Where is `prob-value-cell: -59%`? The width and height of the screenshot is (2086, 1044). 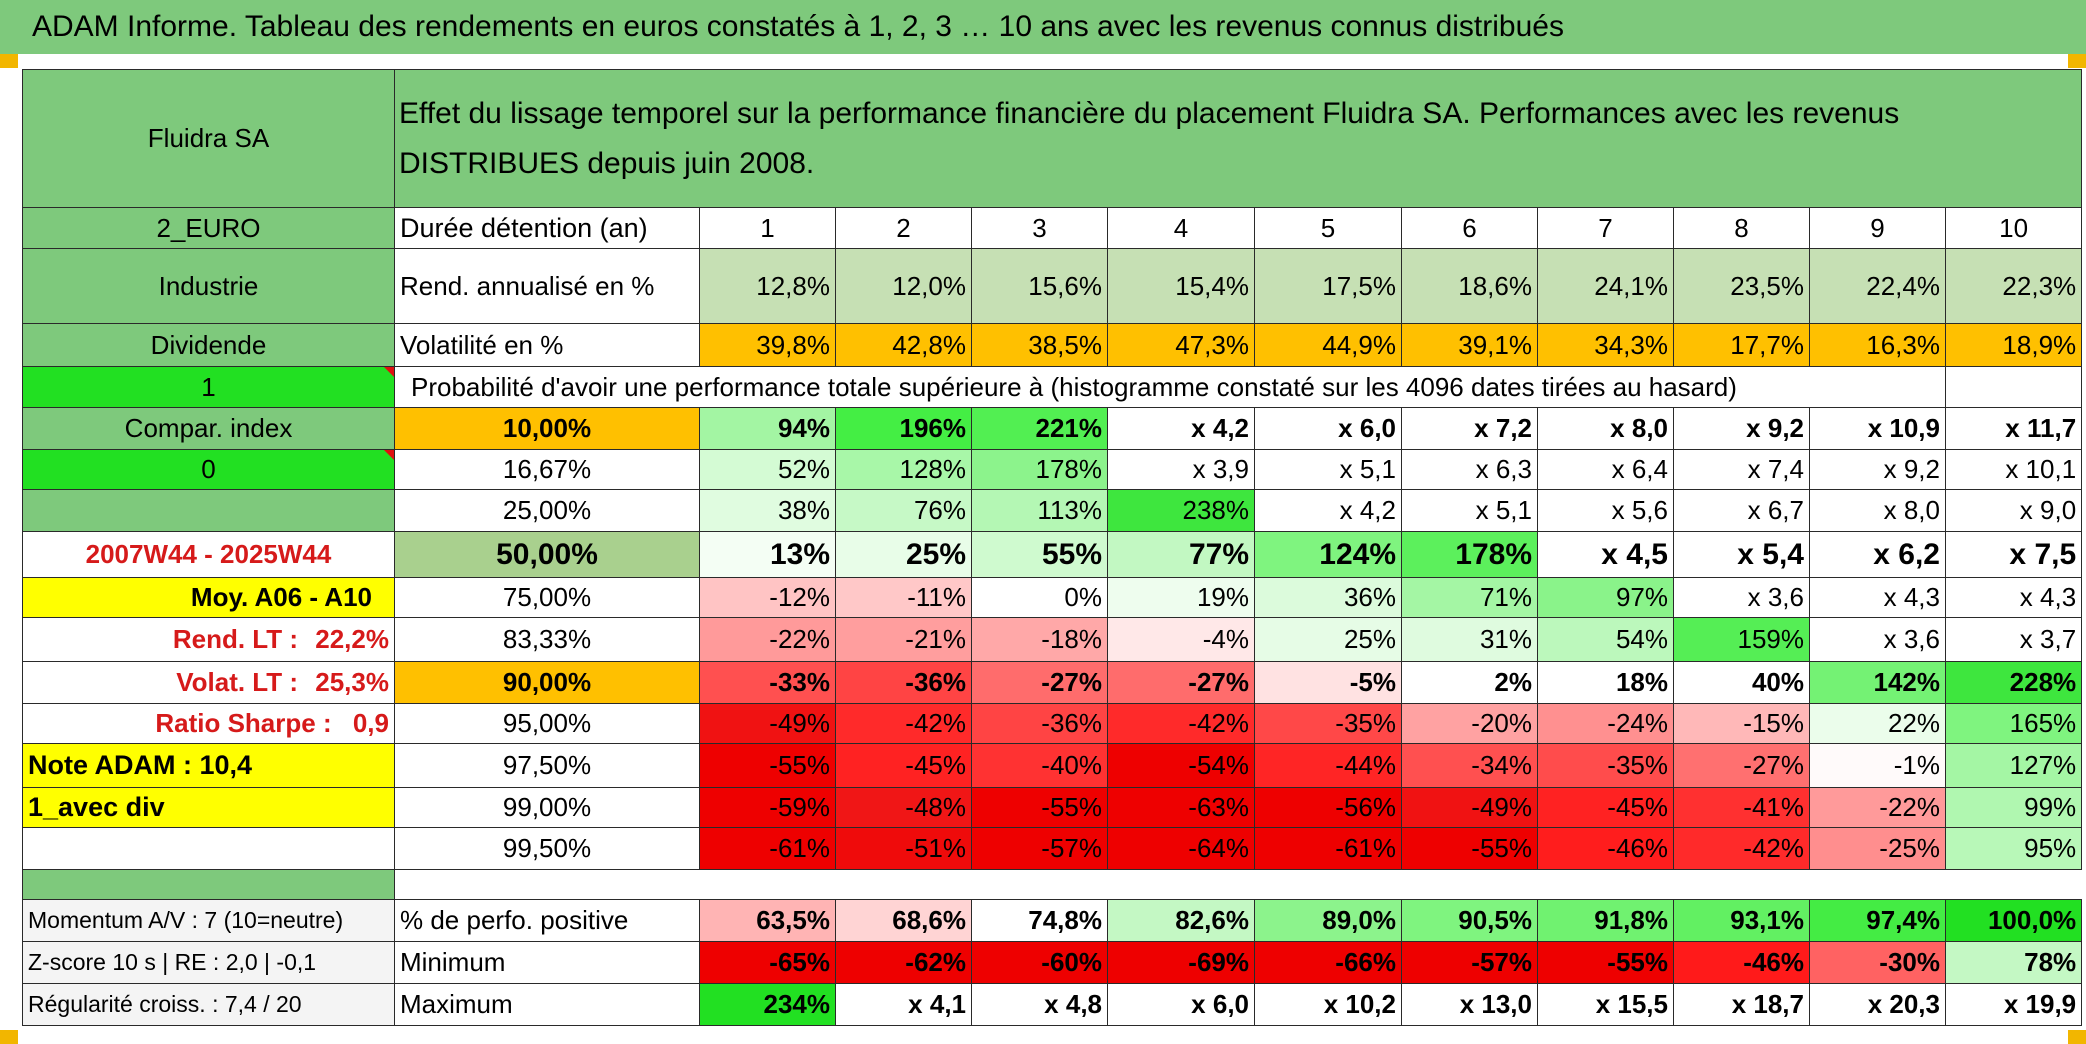 prob-value-cell: -59% is located at coordinates (767, 807).